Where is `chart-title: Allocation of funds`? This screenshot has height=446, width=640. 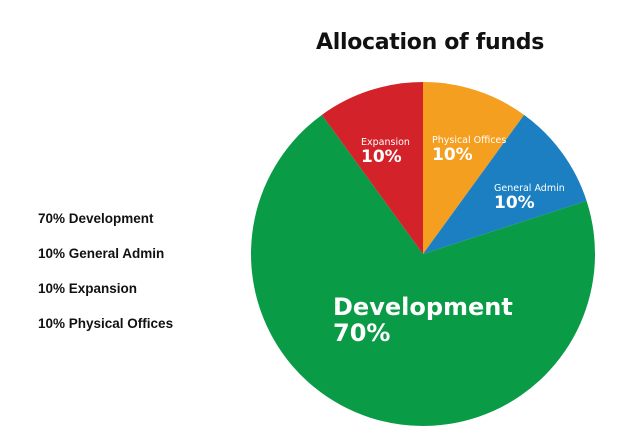
chart-title: Allocation of funds is located at coordinates (430, 42).